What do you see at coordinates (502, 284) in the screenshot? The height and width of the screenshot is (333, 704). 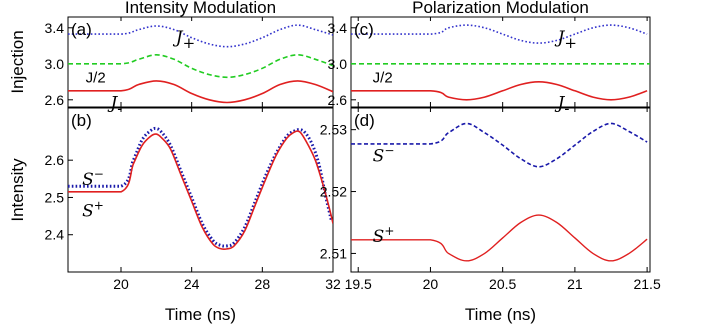 I see `panel-d-xtick-label: 20.5` at bounding box center [502, 284].